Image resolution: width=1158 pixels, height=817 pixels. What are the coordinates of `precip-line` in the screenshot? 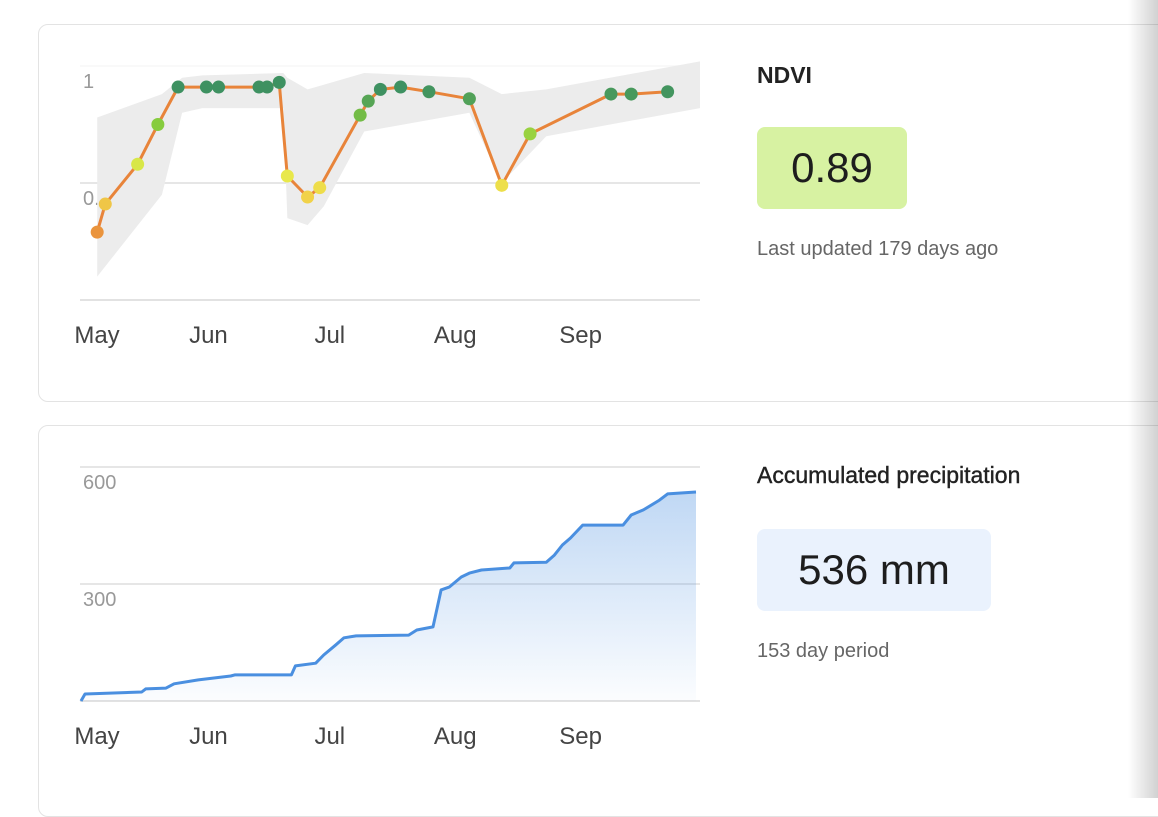 It's located at (388, 596).